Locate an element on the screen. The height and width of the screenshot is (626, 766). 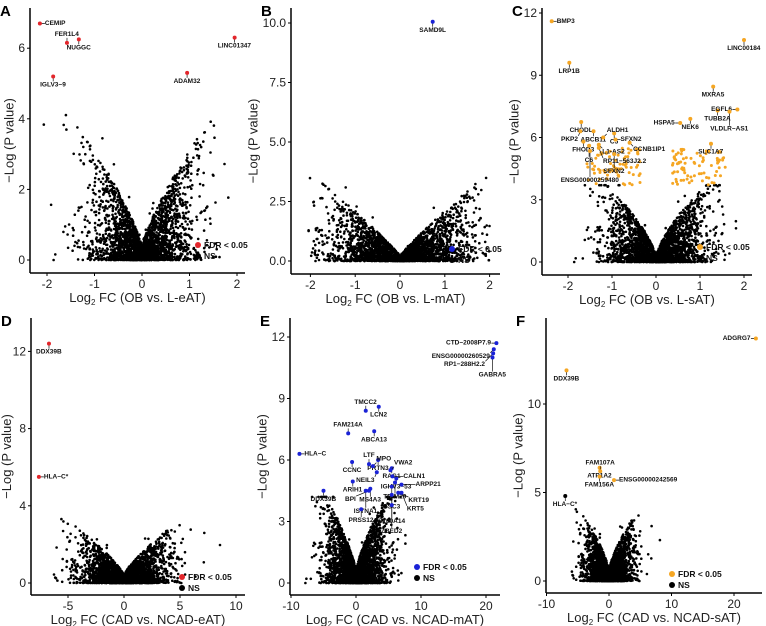
gene-label: ADAM32 is located at coordinates (187, 81).